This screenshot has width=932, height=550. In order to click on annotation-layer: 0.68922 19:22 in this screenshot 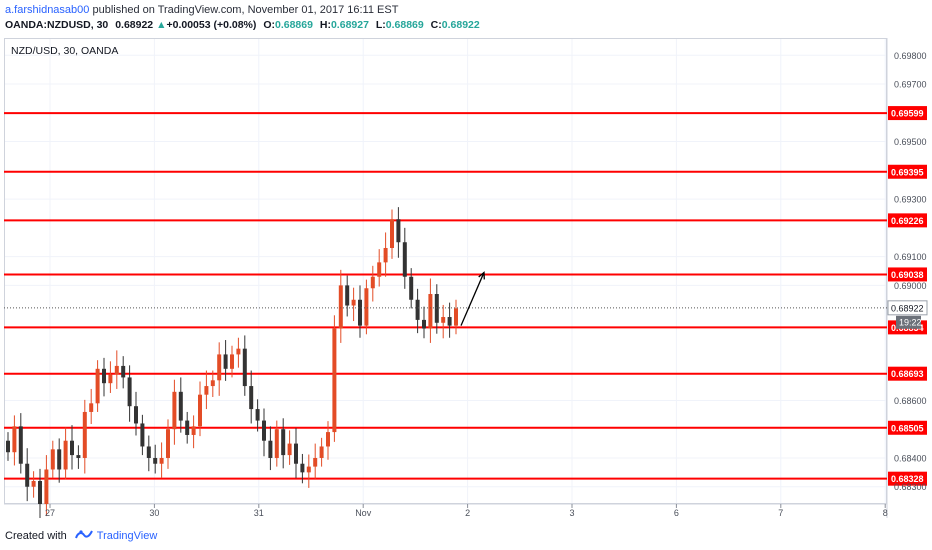, I will do `click(466, 300)`.